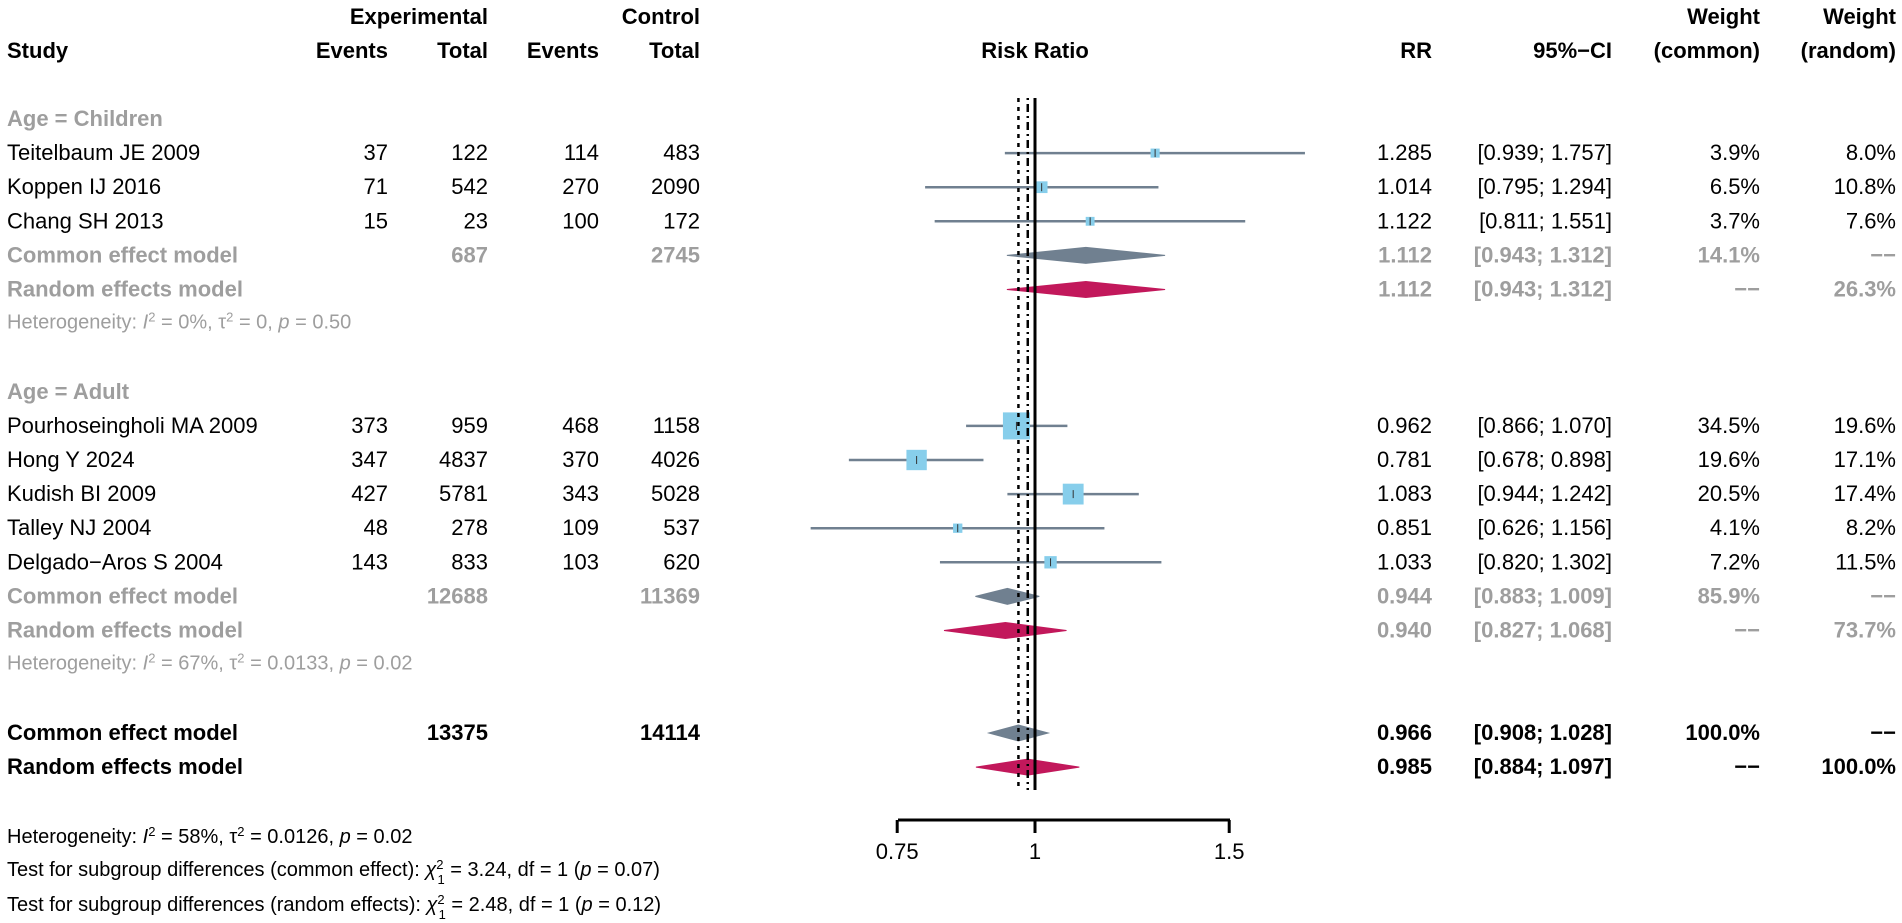 This screenshot has width=1902, height=923. What do you see at coordinates (68, 391) in the screenshot?
I see `subgroup-label-1: Age = Adult` at bounding box center [68, 391].